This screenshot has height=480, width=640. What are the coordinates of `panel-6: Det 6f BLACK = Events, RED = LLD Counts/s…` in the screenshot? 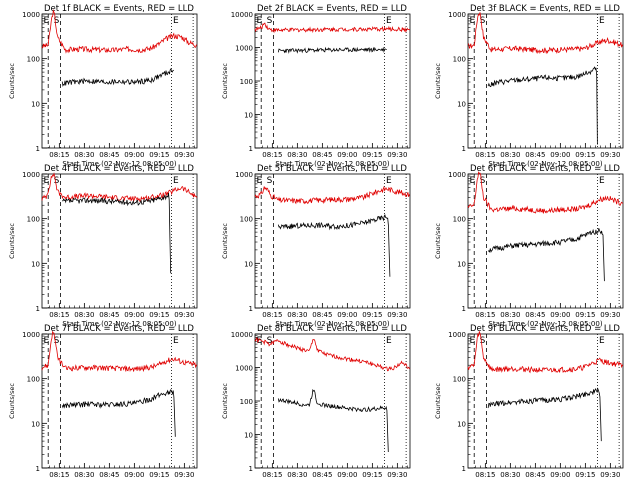 It's located at (529, 246).